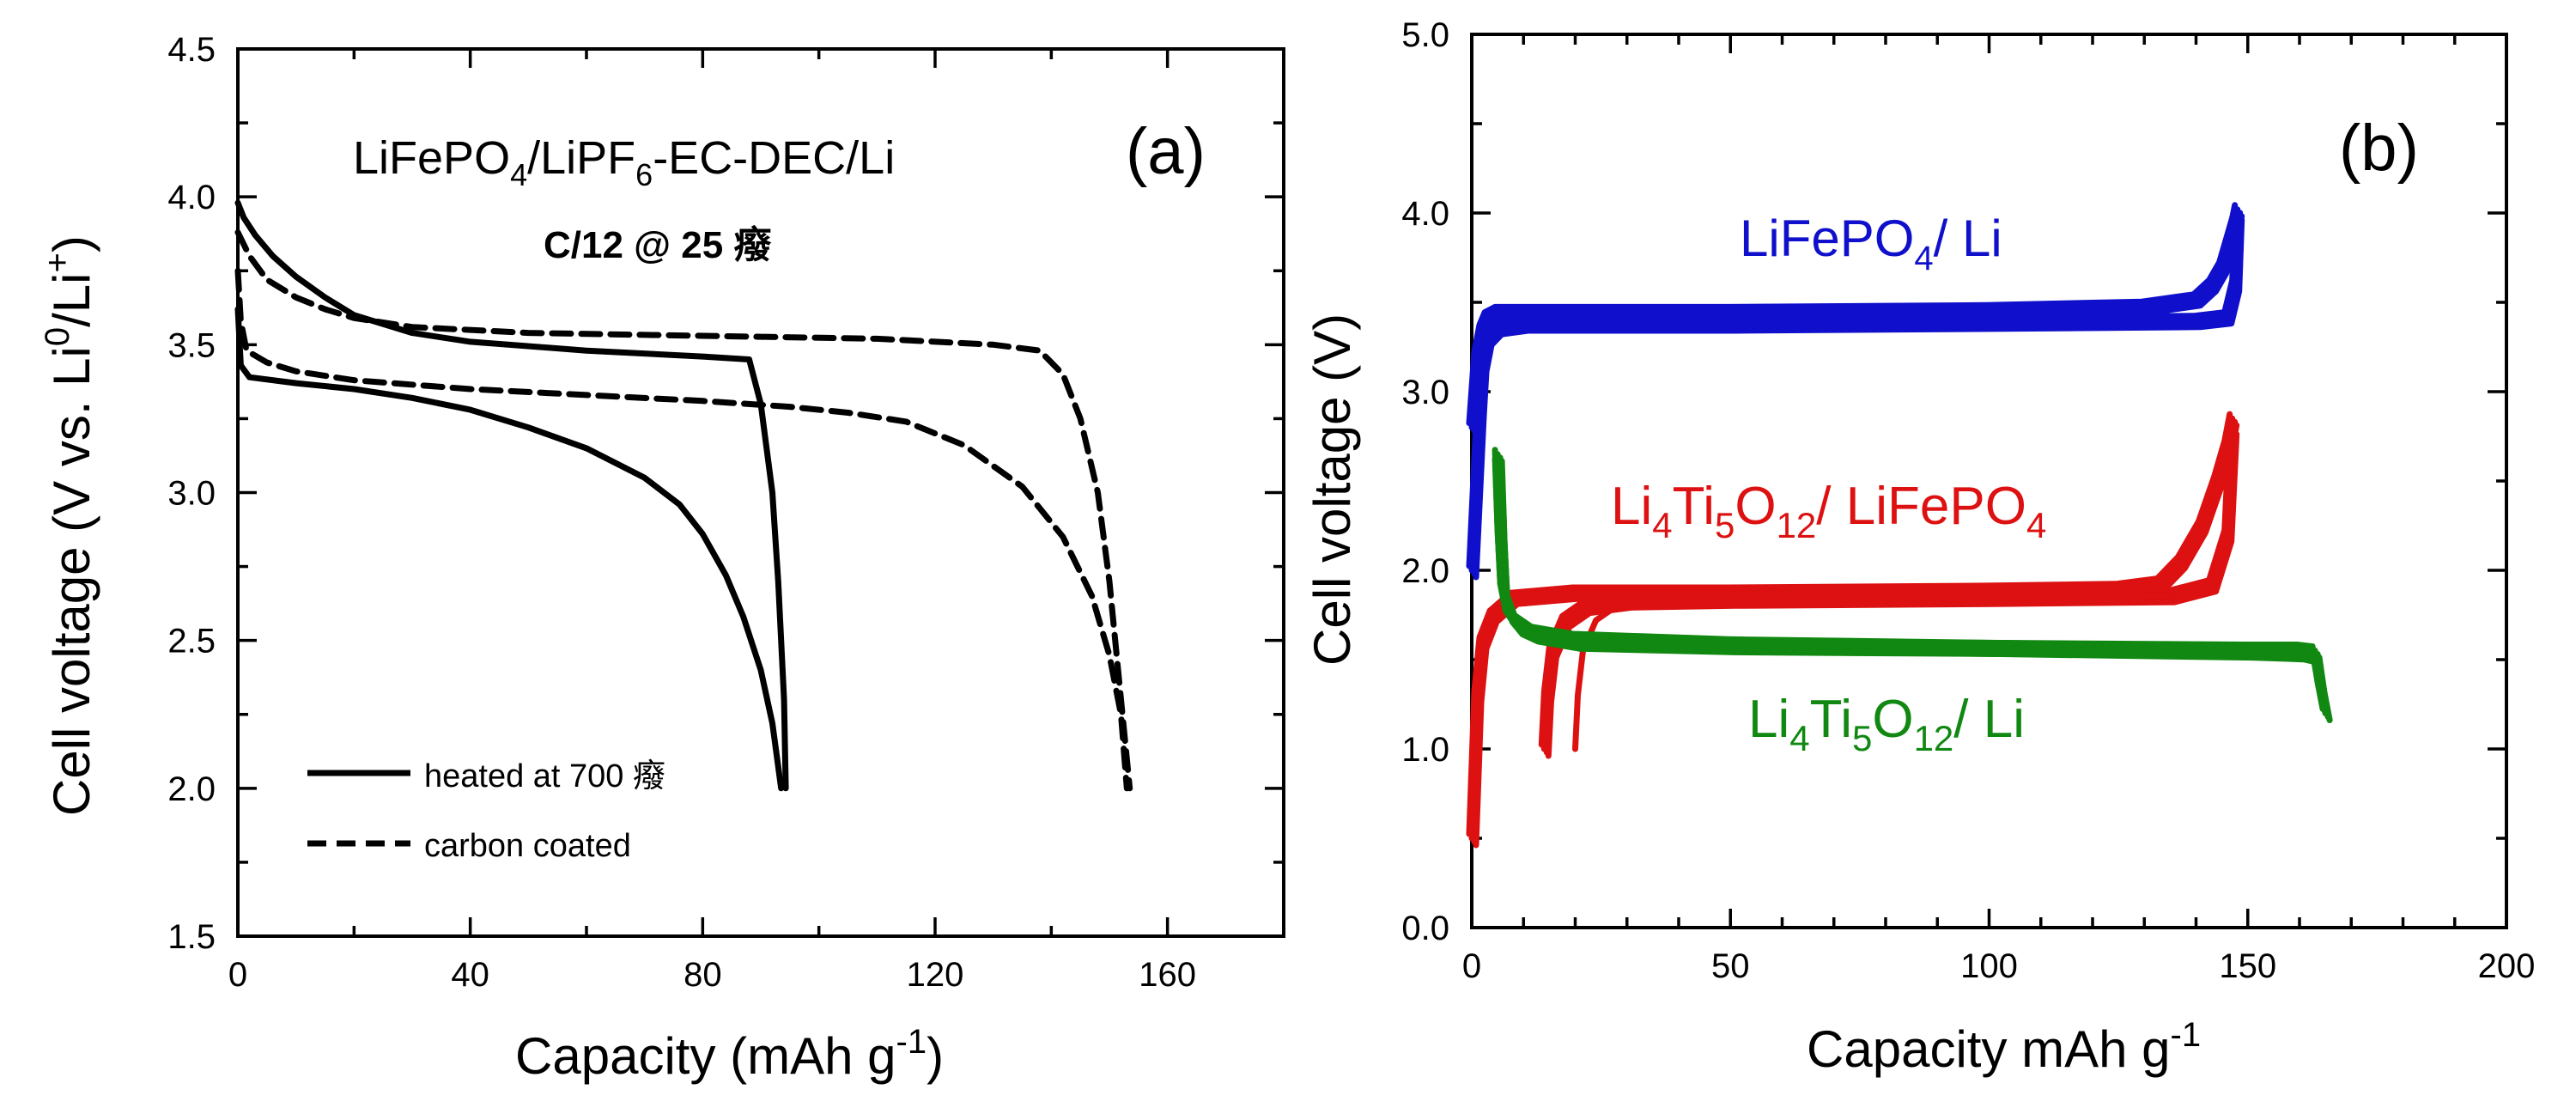 This screenshot has width=2576, height=1120. Describe the element at coordinates (1852, 314) in the screenshot. I see `series-0-charge-curve-cycle2` at that location.